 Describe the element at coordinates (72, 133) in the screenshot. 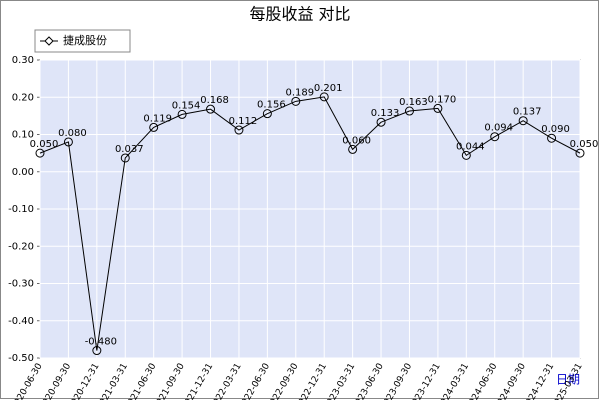

I see `data-label: 0.080` at that location.